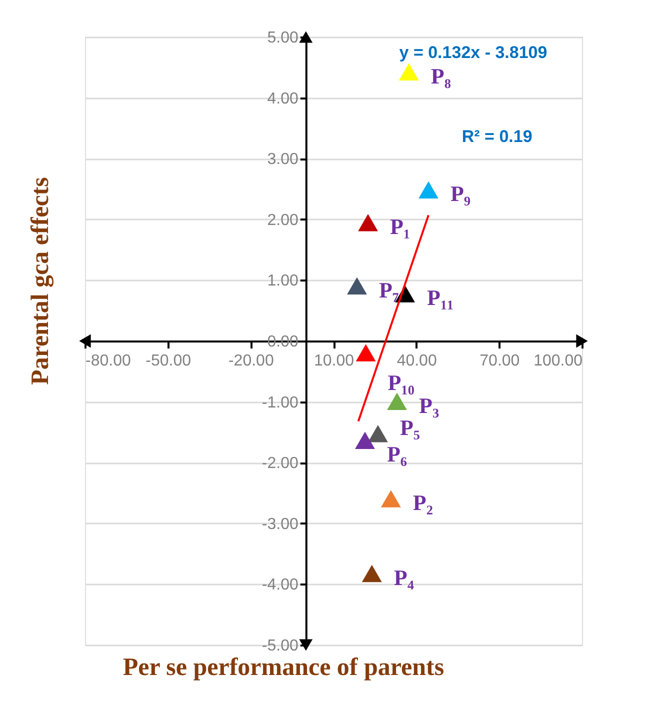  I want to click on x-tick-label: -80.00, so click(108, 361).